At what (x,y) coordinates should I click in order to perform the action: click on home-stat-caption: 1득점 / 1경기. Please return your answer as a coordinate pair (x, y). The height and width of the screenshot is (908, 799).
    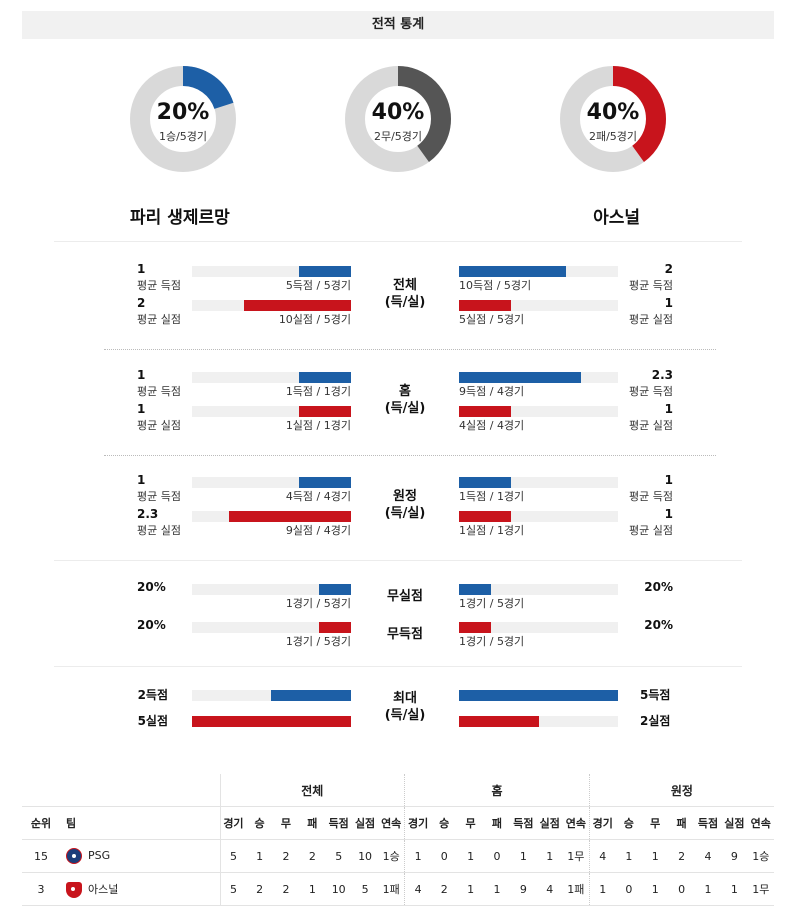
    Looking at the image, I should click on (318, 391).